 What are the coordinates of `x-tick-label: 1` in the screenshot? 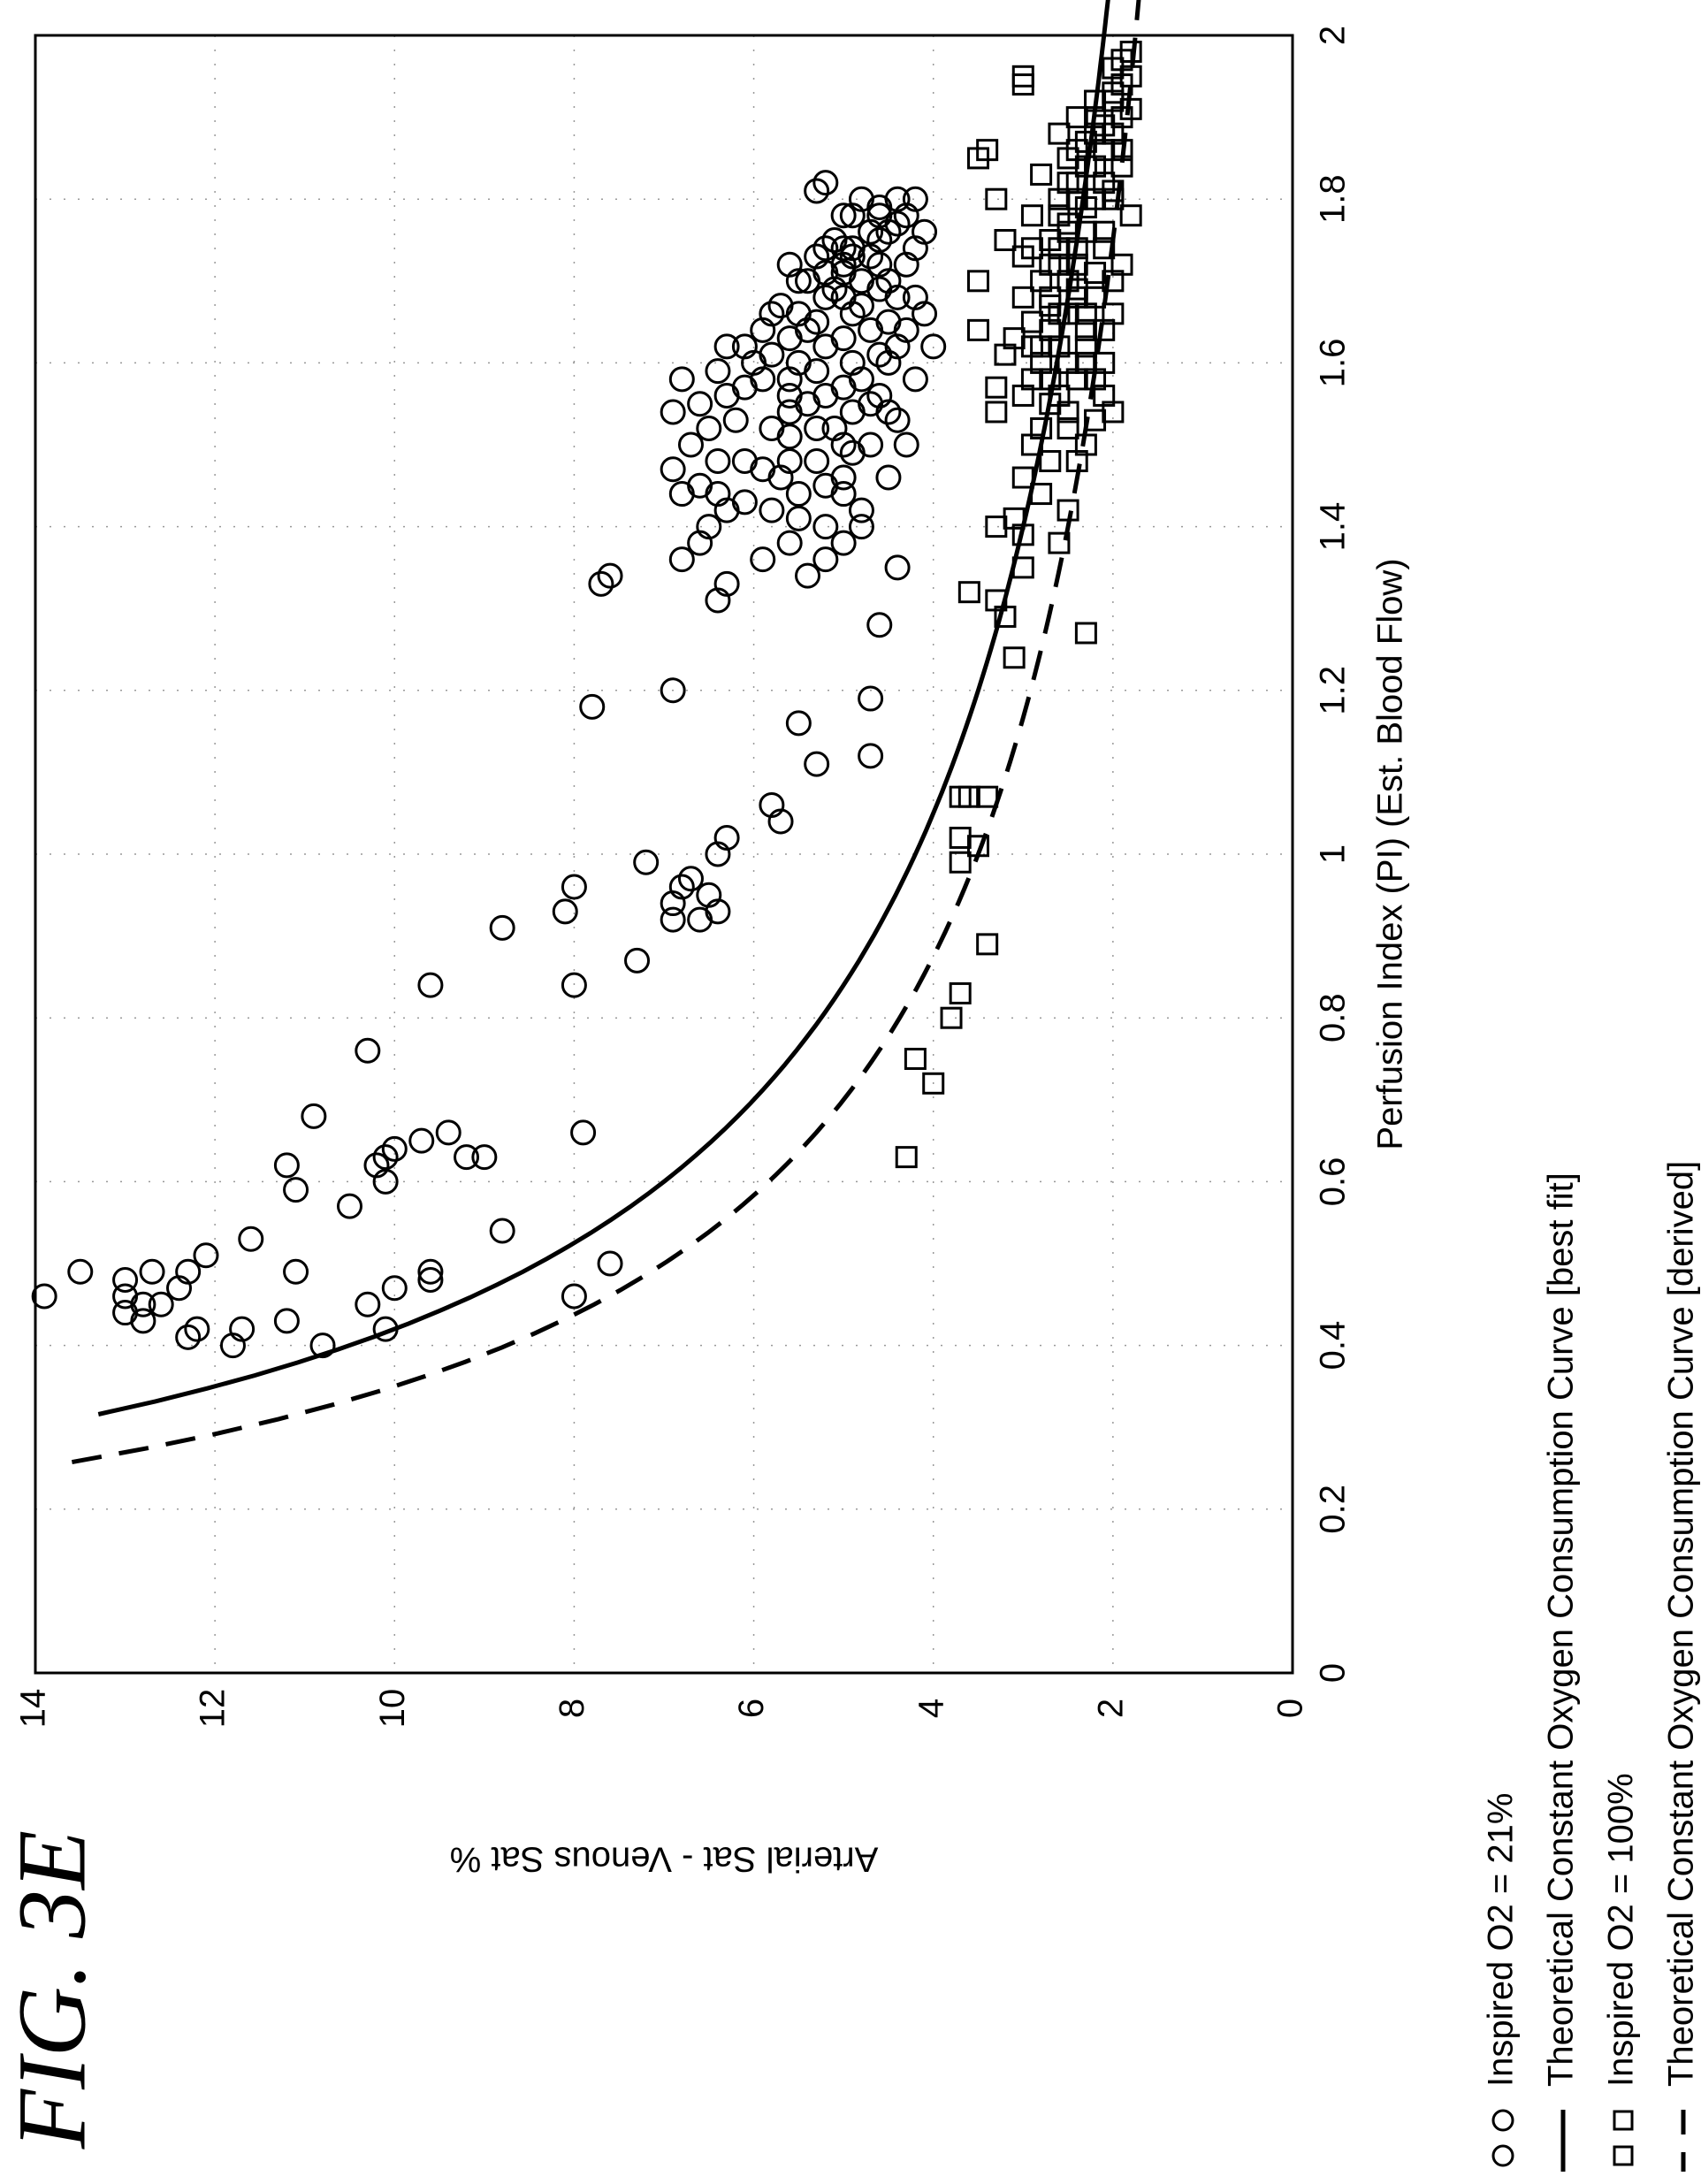 It's located at (1333, 854).